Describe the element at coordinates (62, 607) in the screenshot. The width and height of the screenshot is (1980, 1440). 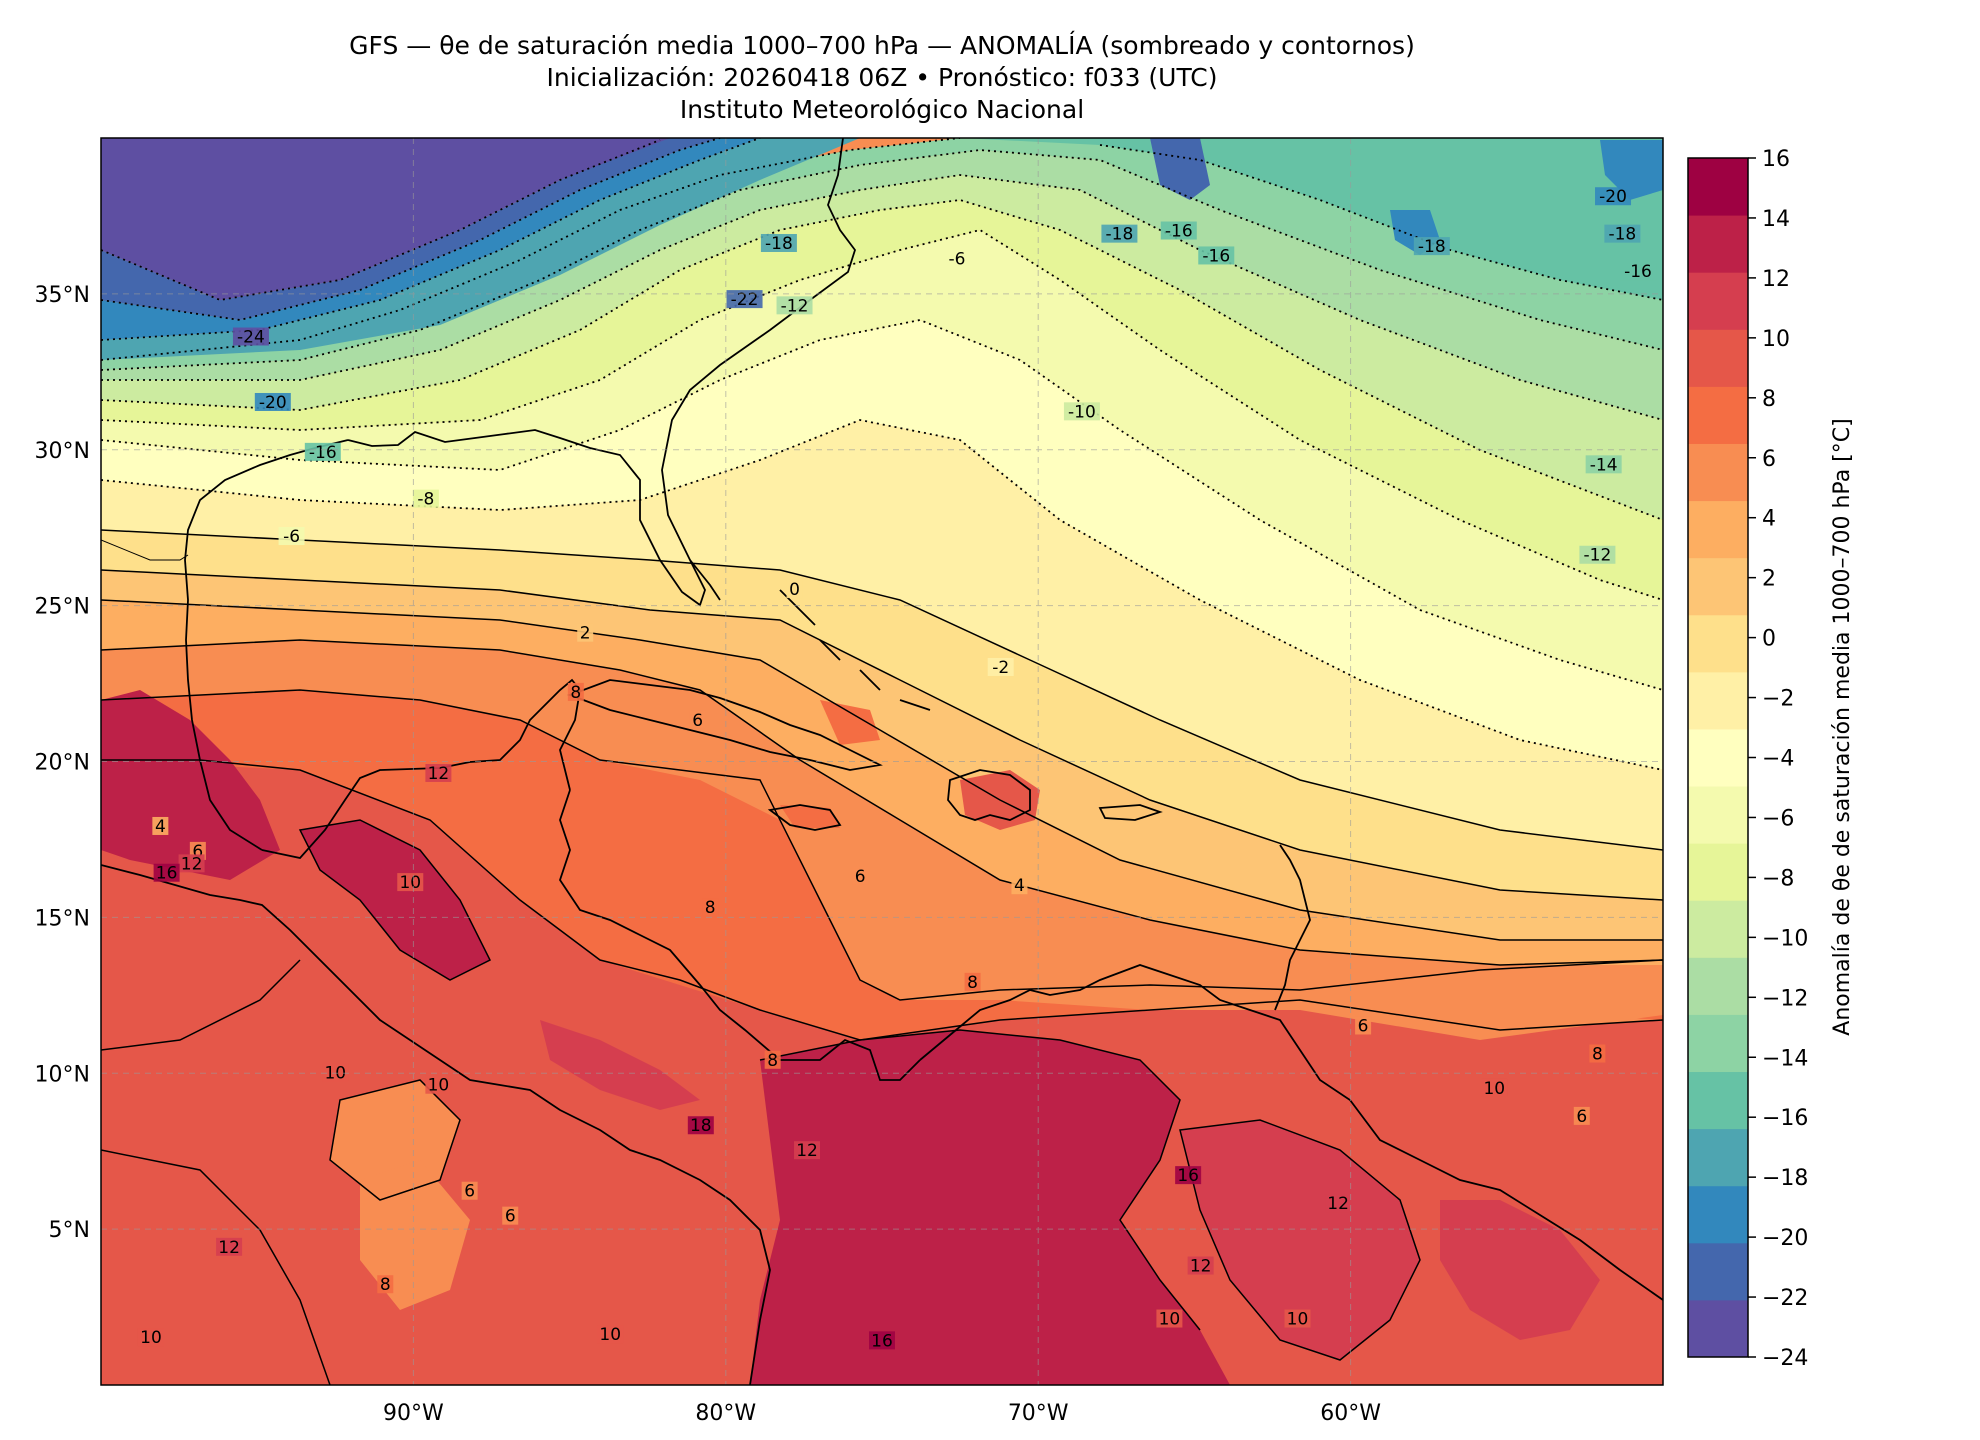
I see `lat-tick-label: 25°N` at that location.